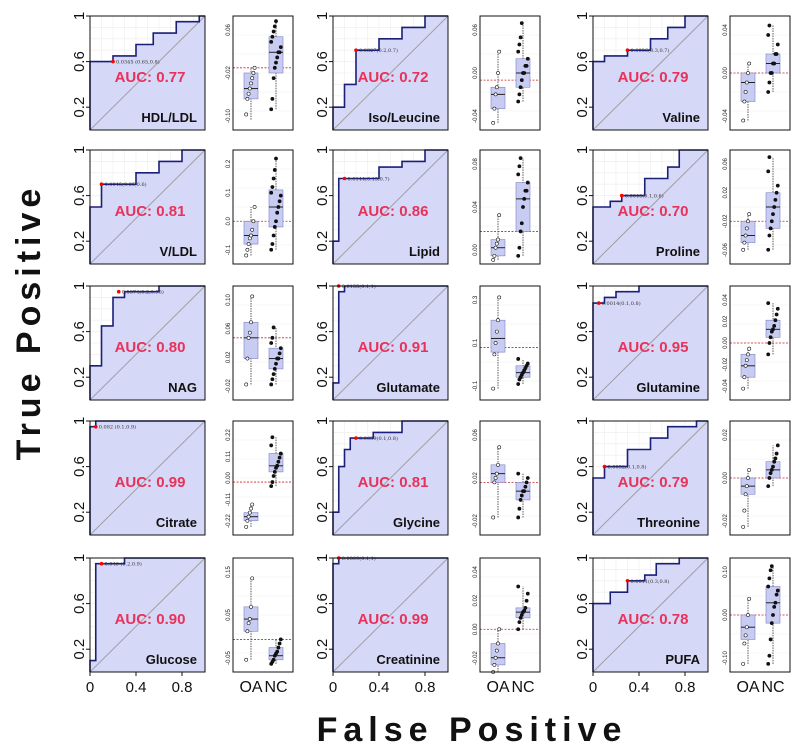  What do you see at coordinates (726, 521) in the screenshot?
I see `box-y-tick-label: -0.02` at bounding box center [726, 521].